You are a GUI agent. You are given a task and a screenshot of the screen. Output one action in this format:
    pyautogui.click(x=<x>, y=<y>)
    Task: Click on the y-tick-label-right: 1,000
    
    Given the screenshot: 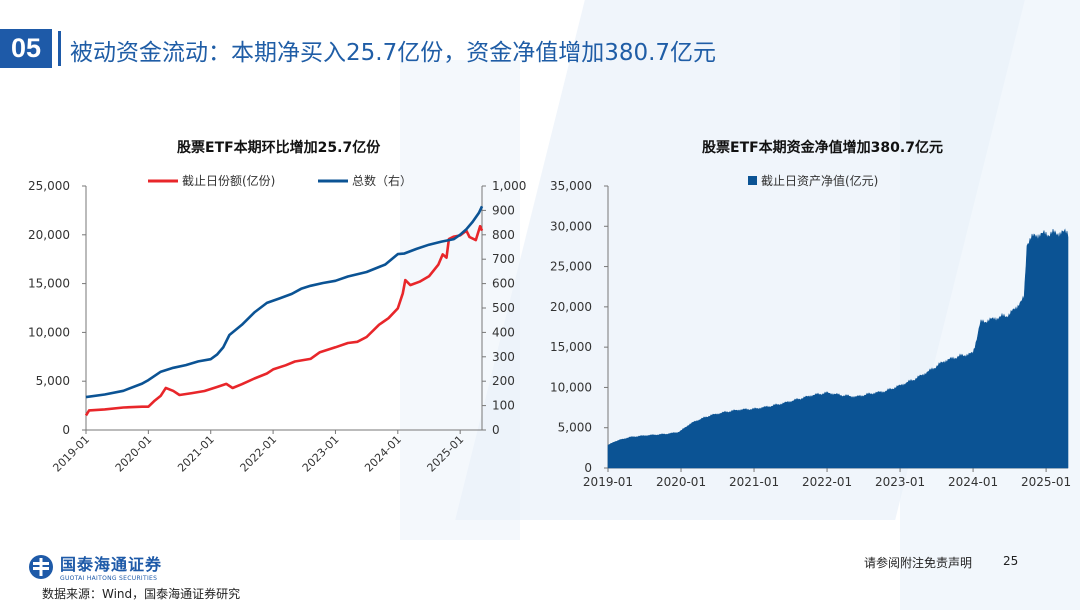 What is the action you would take?
    pyautogui.click(x=509, y=186)
    